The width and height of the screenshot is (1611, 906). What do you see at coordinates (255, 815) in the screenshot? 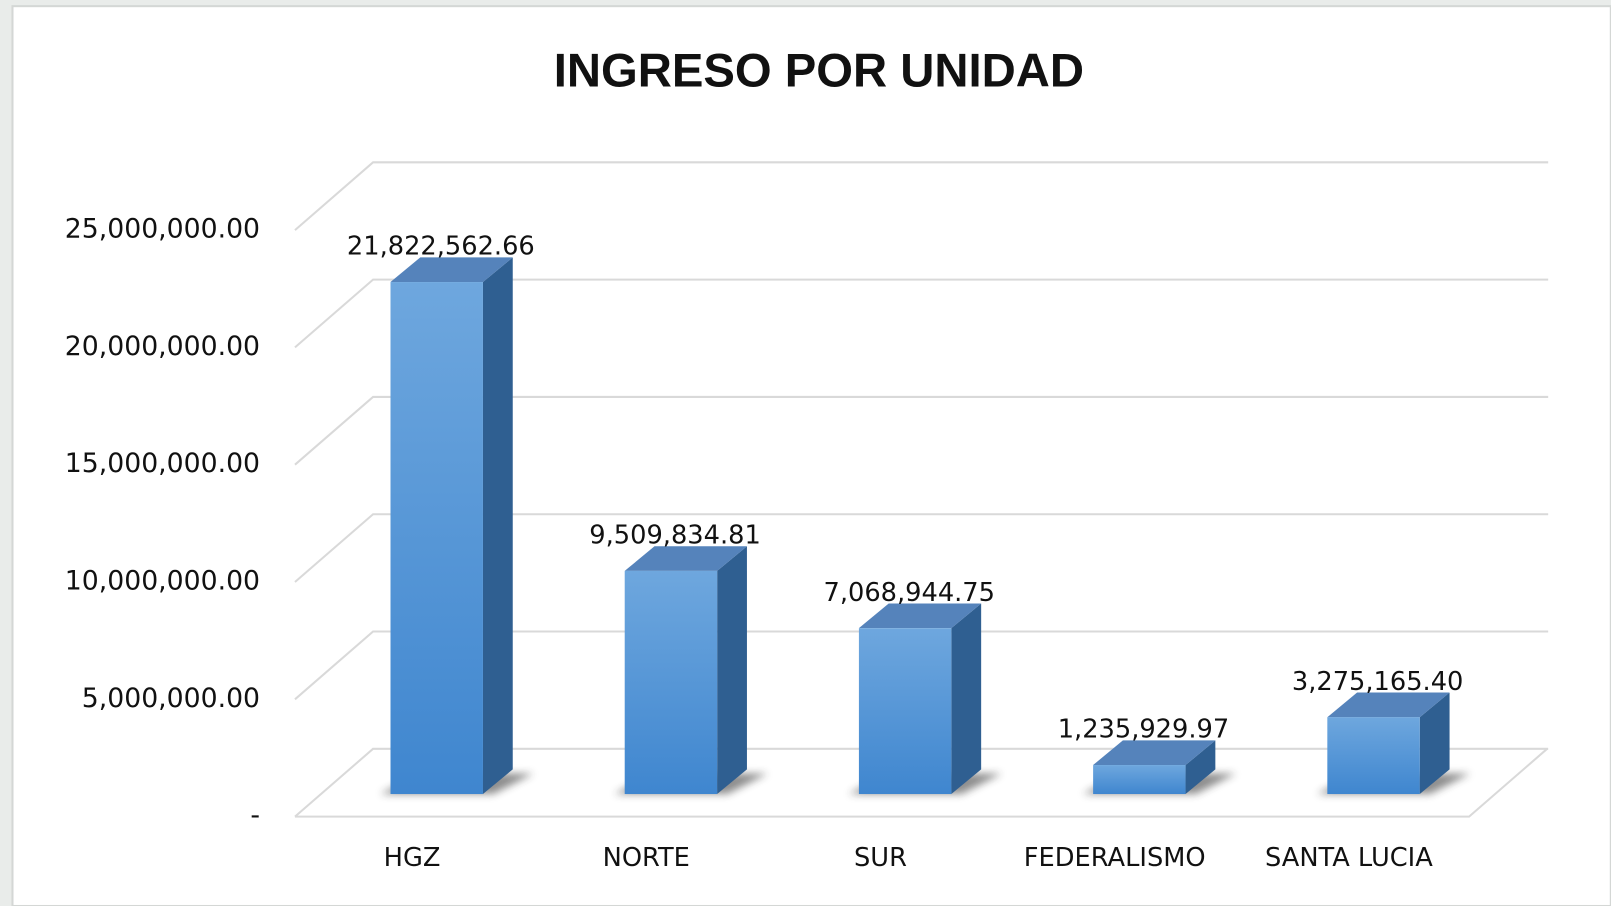
I see `y-tick-label: -` at bounding box center [255, 815].